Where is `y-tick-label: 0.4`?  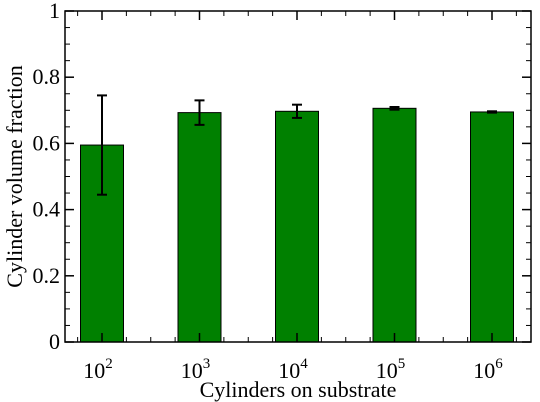 y-tick-label: 0.4 is located at coordinates (47, 209).